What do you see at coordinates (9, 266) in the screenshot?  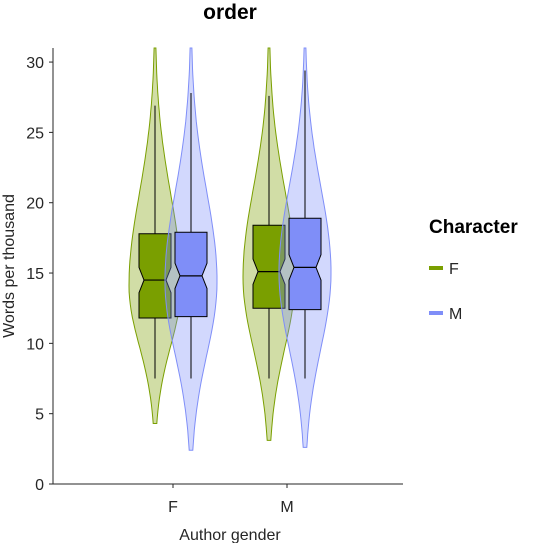 I see `y-axis-title: Words per thousand` at bounding box center [9, 266].